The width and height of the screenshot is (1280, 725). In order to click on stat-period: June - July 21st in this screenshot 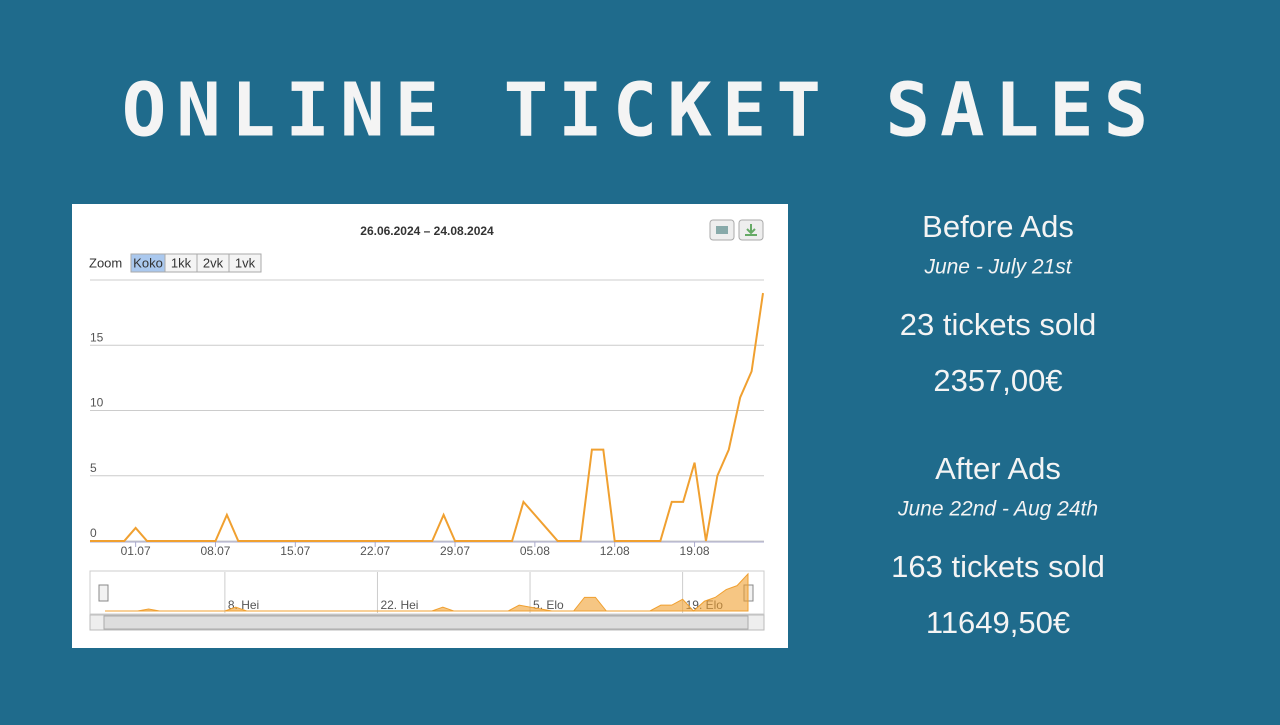, I will do `click(997, 267)`.